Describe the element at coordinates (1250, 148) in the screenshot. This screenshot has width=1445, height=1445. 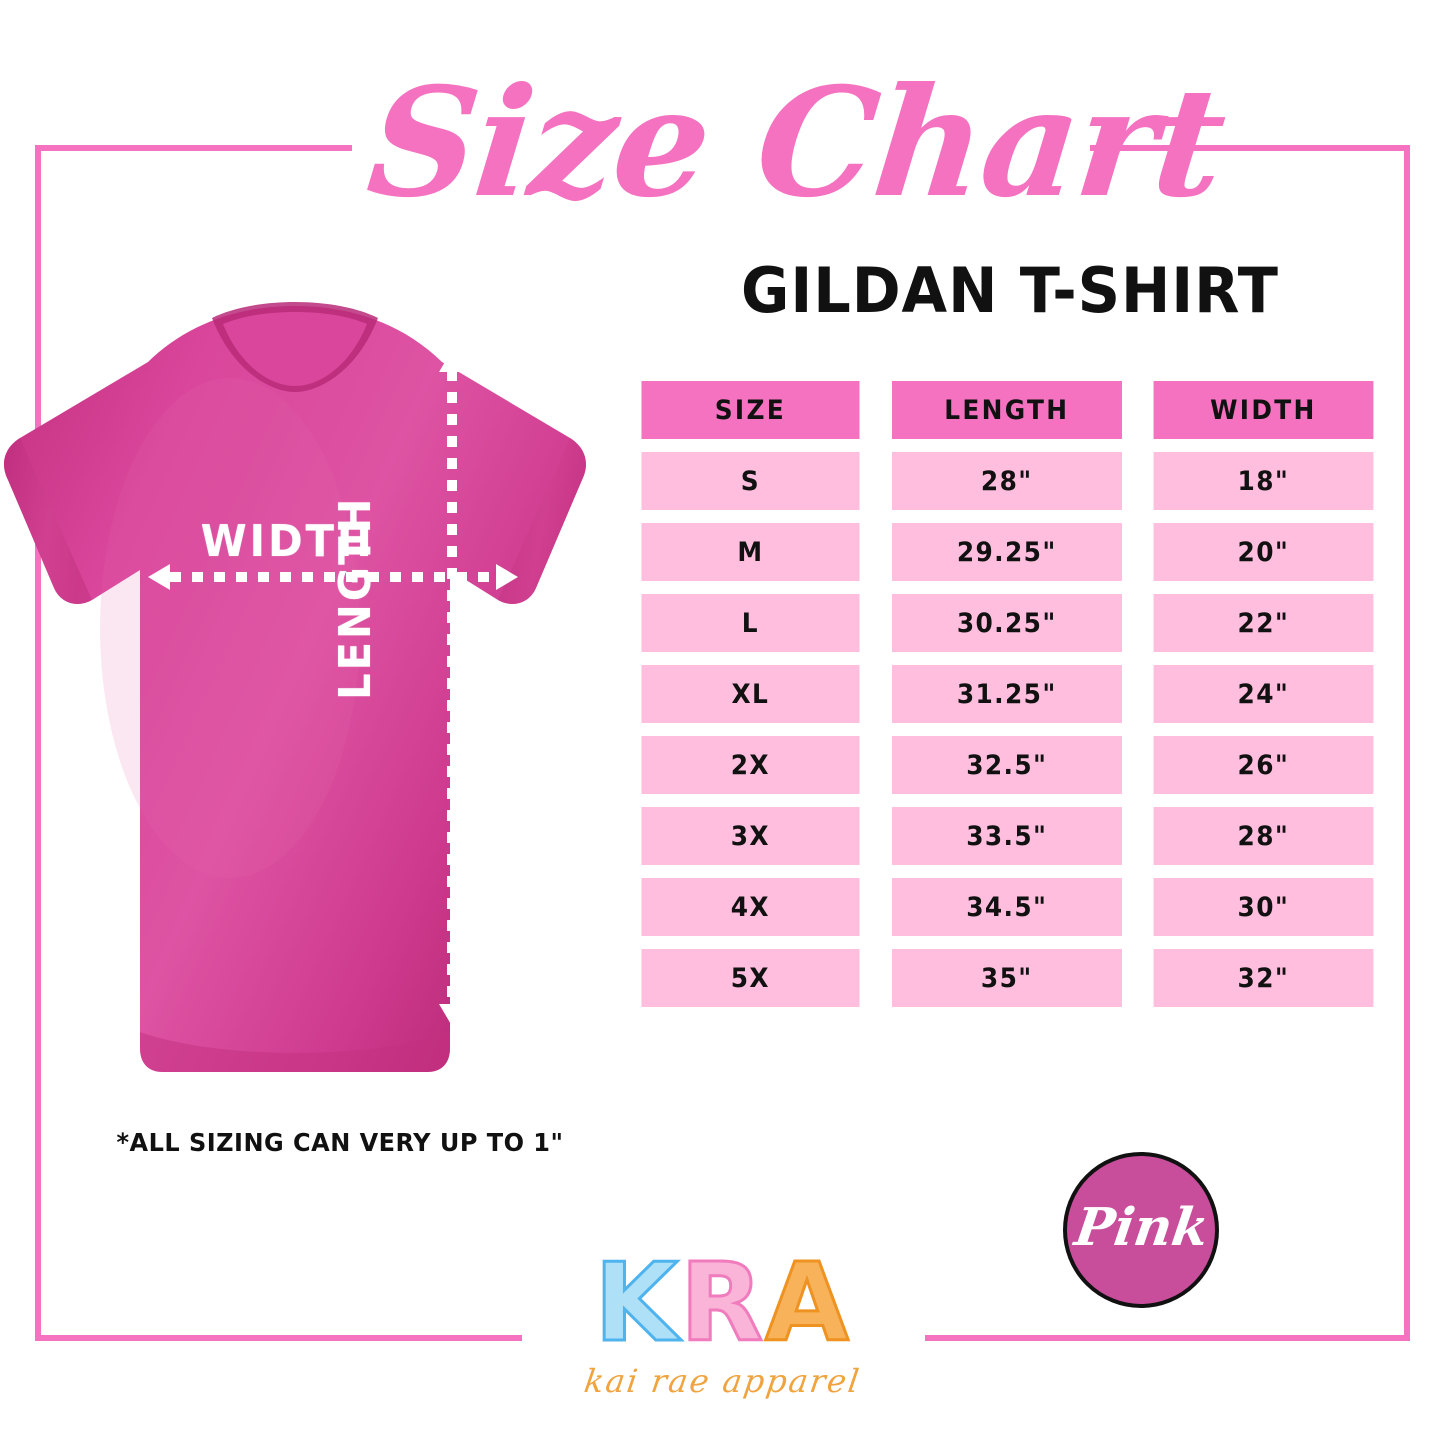
I see `frame-border-top-right` at that location.